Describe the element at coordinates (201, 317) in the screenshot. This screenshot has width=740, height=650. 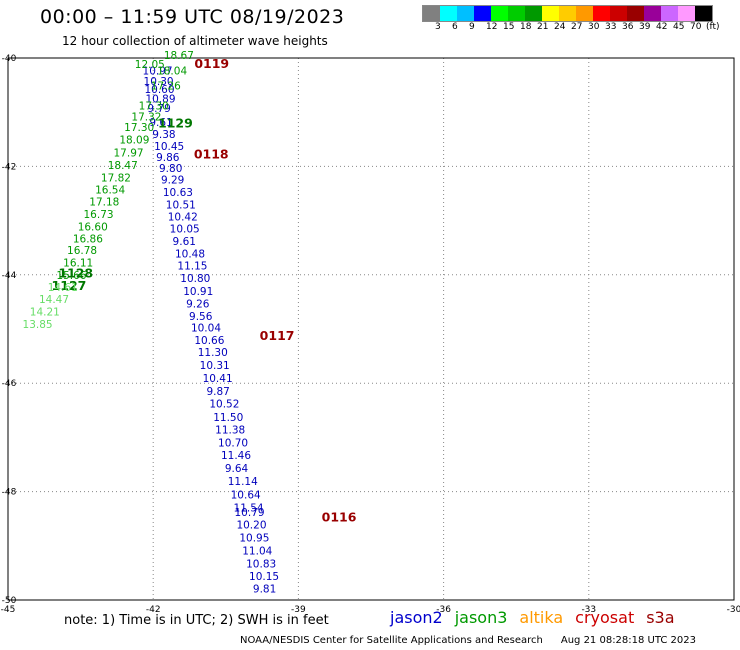
I see `data-point-label: 9.56` at that location.